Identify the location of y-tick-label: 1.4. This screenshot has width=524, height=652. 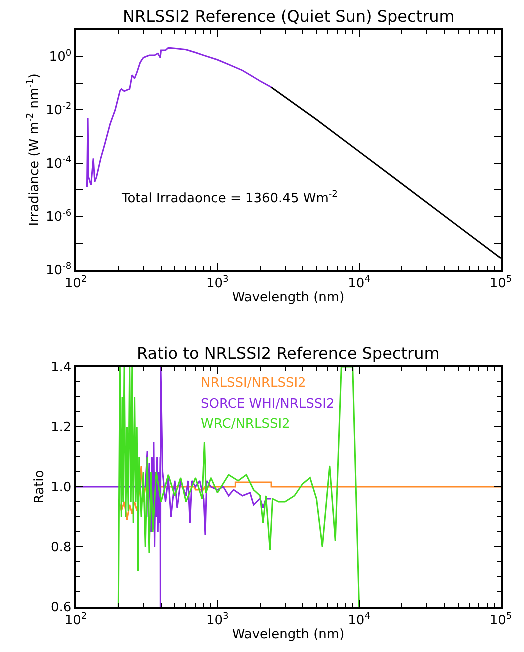
(61, 368).